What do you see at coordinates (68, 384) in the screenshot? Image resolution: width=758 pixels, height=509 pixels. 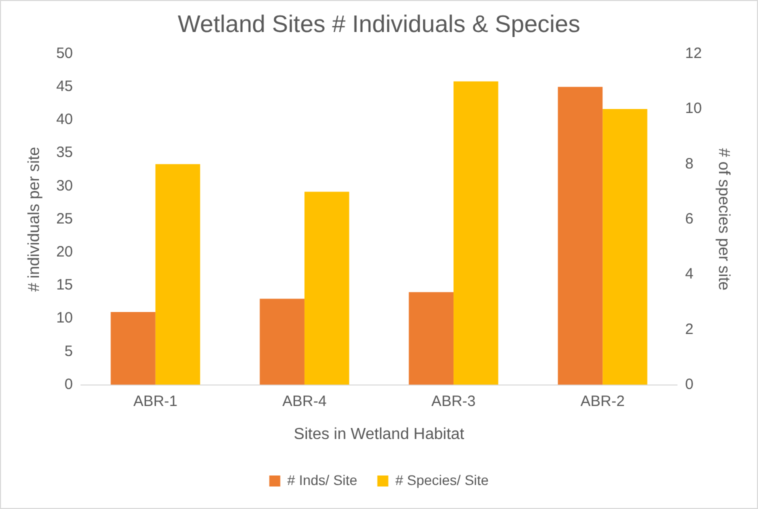 I see `y-tick-label: 0` at bounding box center [68, 384].